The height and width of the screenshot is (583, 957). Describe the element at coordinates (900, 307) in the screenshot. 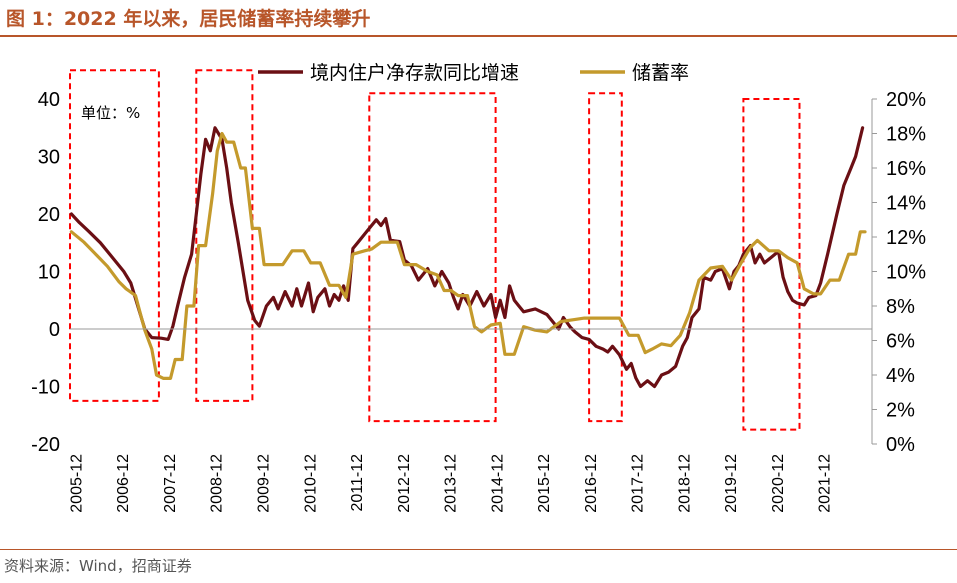

I see `right-axis-tick: 8%` at that location.